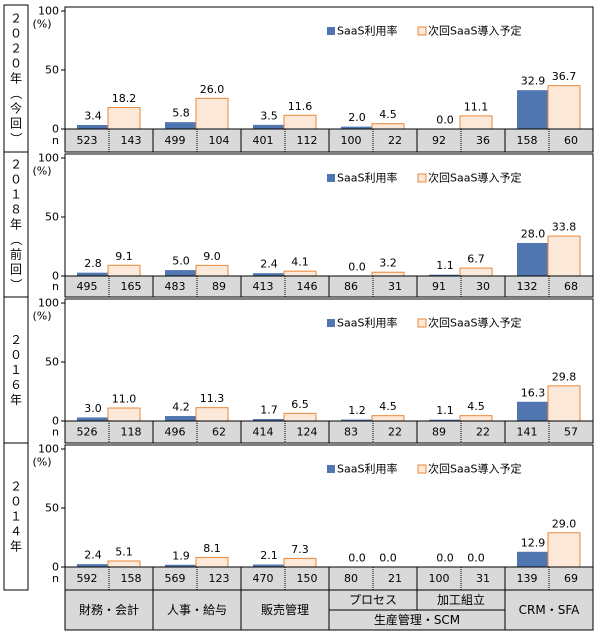  I want to click on data-label-usage: 5.0, so click(181, 261).